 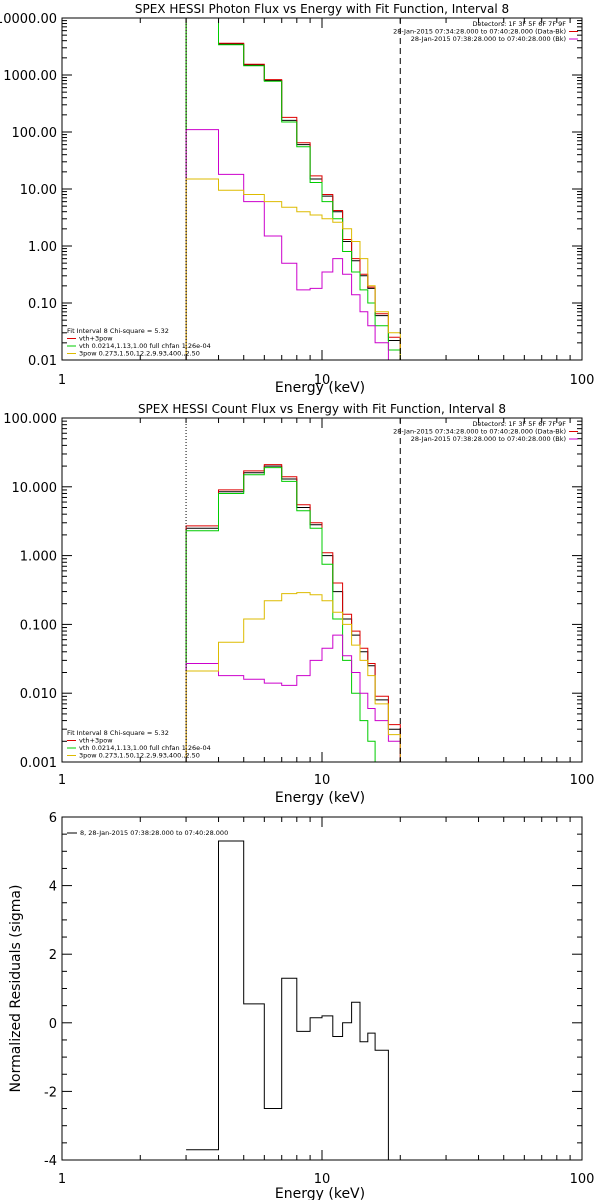 I want to click on y-tick-label: 1.000, so click(x=38, y=557).